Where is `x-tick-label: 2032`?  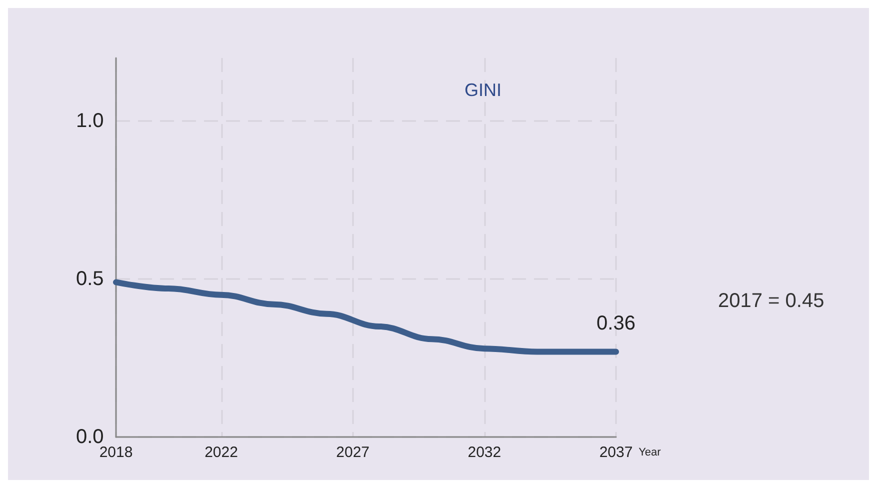
x-tick-label: 2032 is located at coordinates (485, 452).